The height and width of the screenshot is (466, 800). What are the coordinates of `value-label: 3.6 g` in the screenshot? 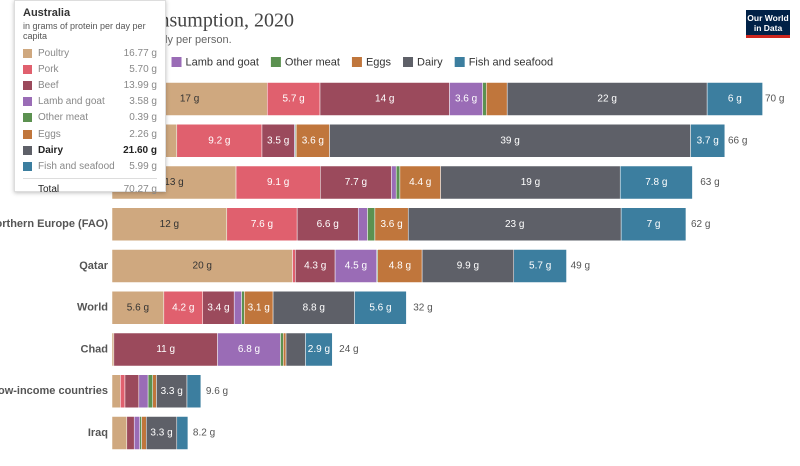 It's located at (313, 140).